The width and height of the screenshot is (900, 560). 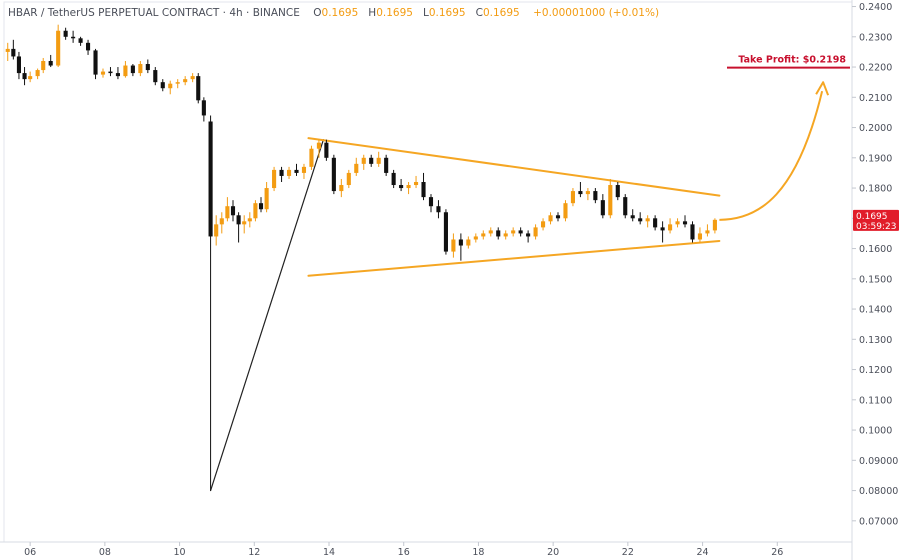 What do you see at coordinates (875, 128) in the screenshot?
I see `y-tick-label: 0.2000` at bounding box center [875, 128].